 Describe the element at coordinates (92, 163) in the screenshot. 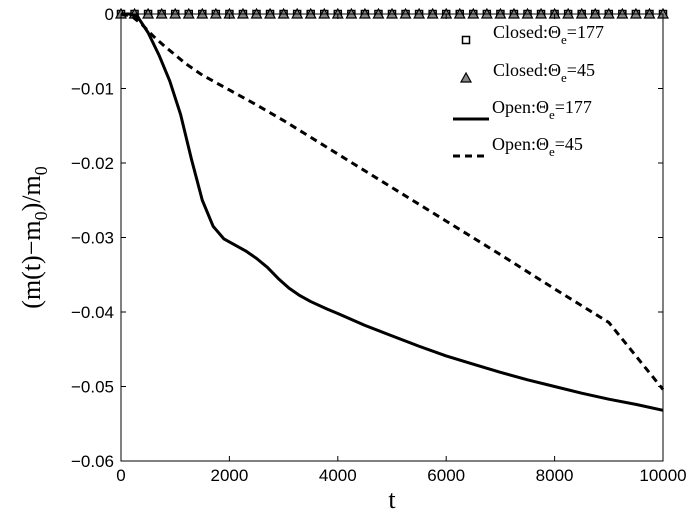

I see `y-tick-label: −0.02` at that location.